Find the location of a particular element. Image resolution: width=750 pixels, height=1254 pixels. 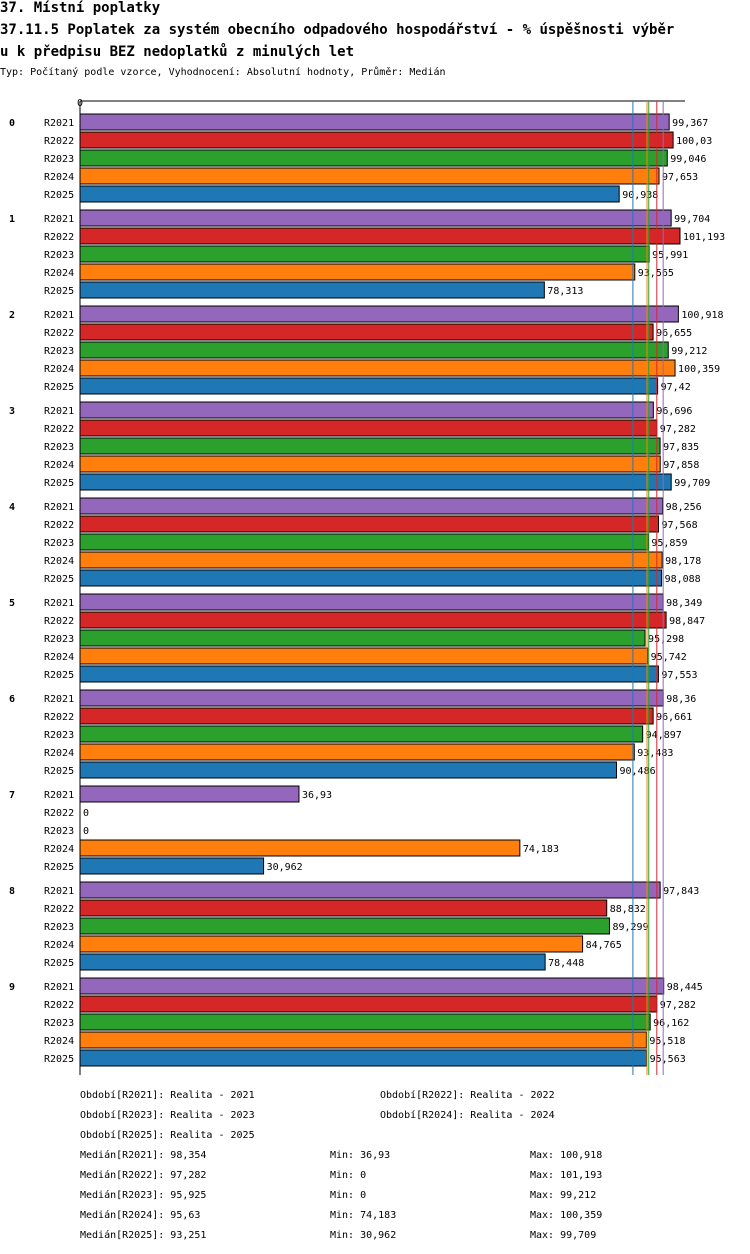

category-label: 7 is located at coordinates (12, 795).